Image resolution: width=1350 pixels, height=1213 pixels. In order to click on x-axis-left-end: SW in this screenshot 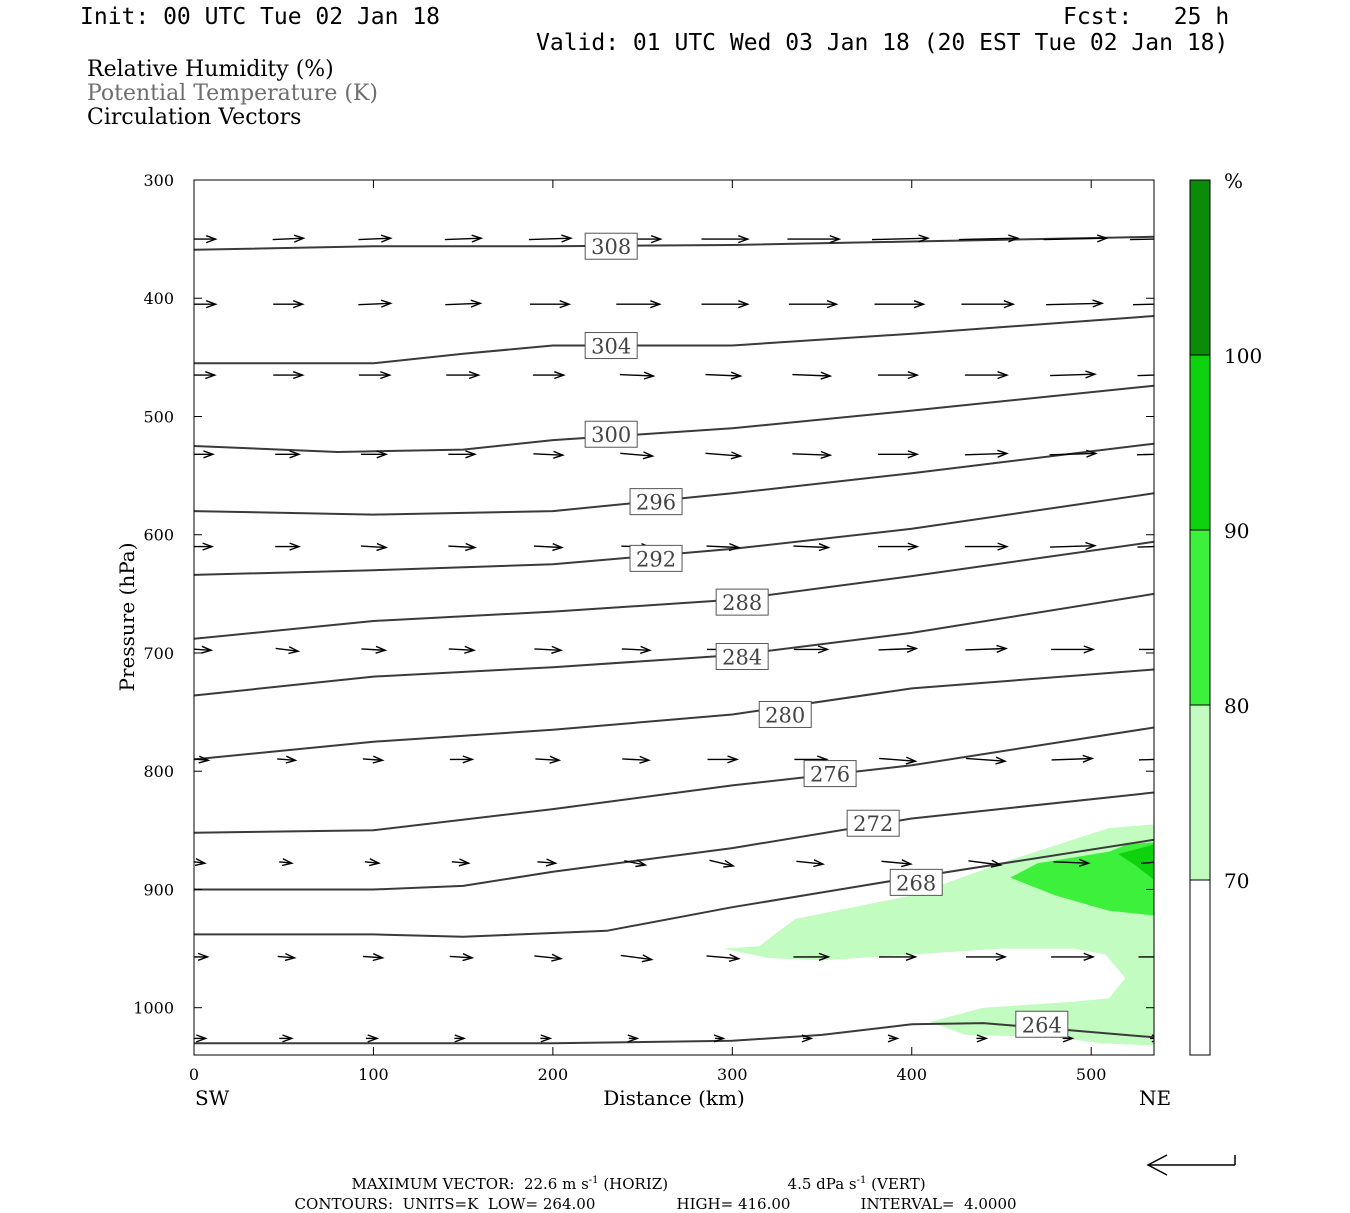, I will do `click(212, 1098)`.